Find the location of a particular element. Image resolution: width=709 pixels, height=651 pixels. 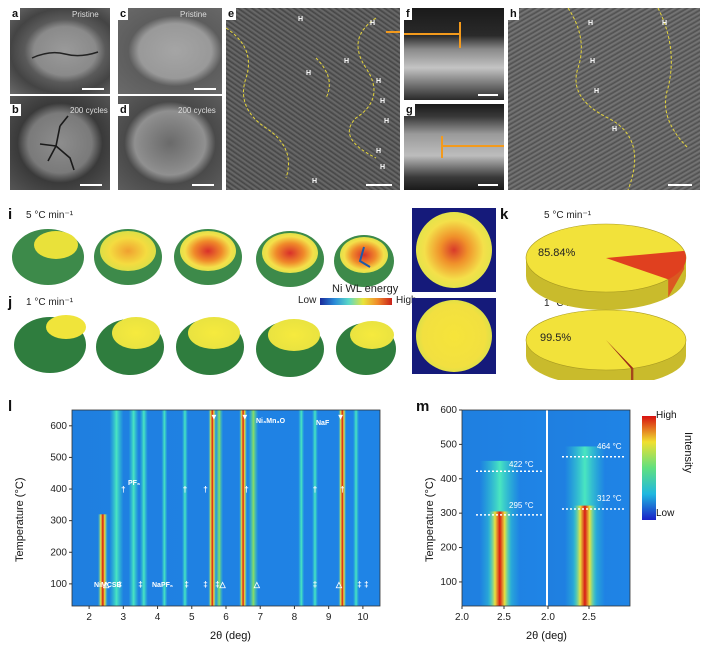

domain-boundaries-e is located at coordinates (313, 98).